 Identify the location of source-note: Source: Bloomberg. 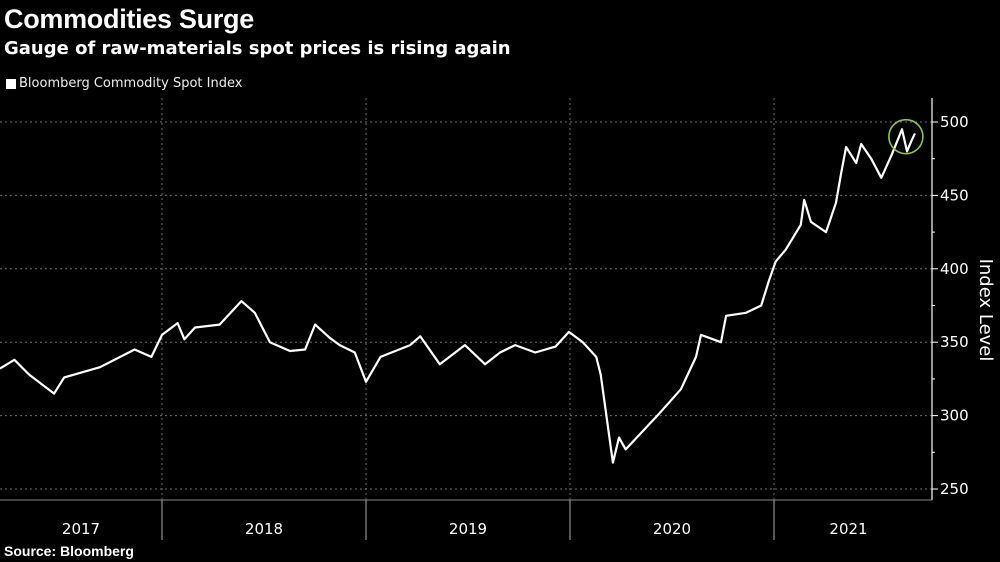
(69, 551).